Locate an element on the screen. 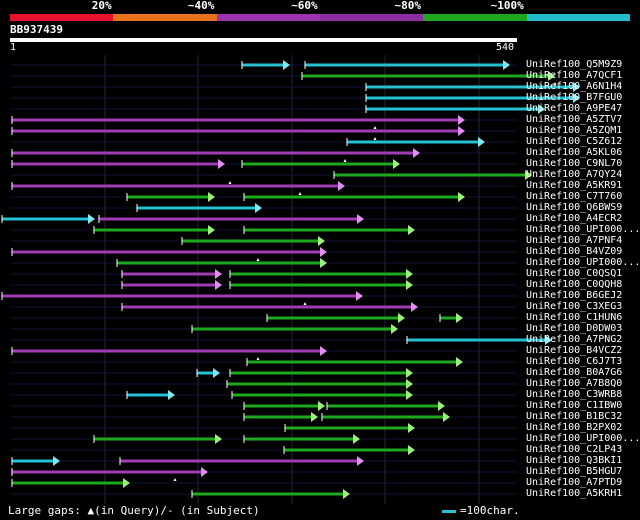 The height and width of the screenshot is (520, 640). ruler-start-label: 1 is located at coordinates (13, 47).